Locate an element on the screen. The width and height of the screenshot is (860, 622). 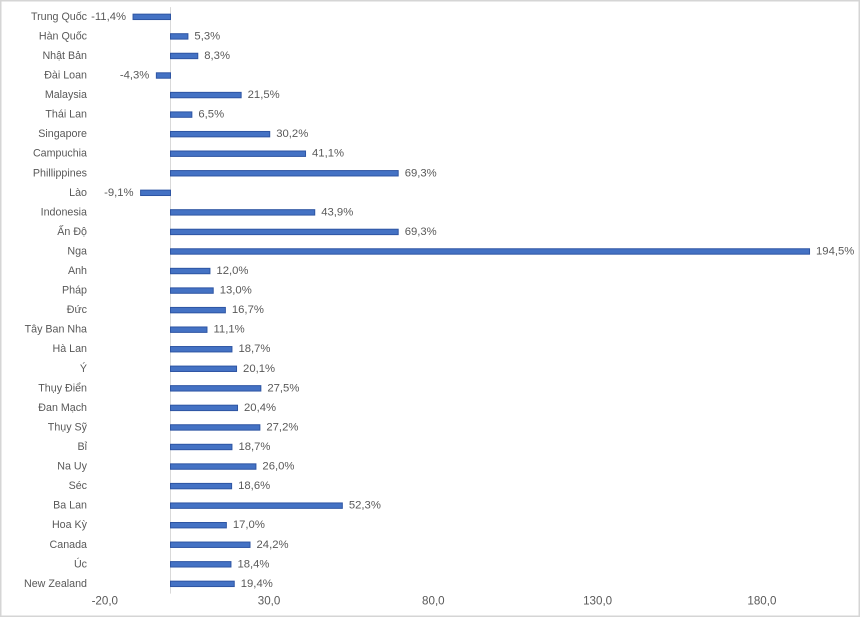
svg-text: 194,5% is located at coordinates (835, 251).